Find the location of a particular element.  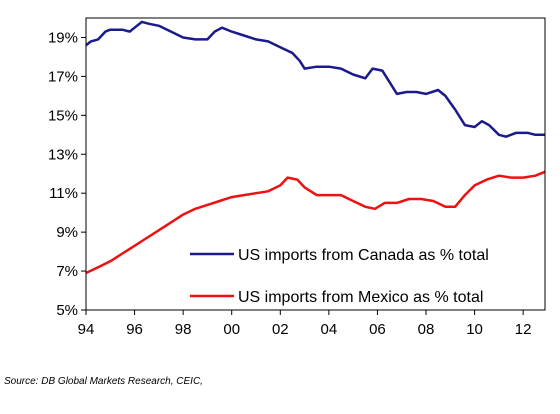

y-tick-label: 17% is located at coordinates (63, 76).